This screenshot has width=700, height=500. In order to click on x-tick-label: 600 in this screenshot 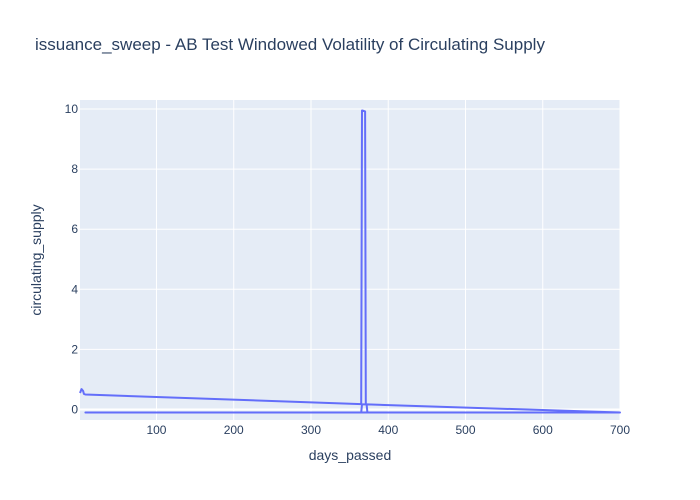, I will do `click(543, 430)`.